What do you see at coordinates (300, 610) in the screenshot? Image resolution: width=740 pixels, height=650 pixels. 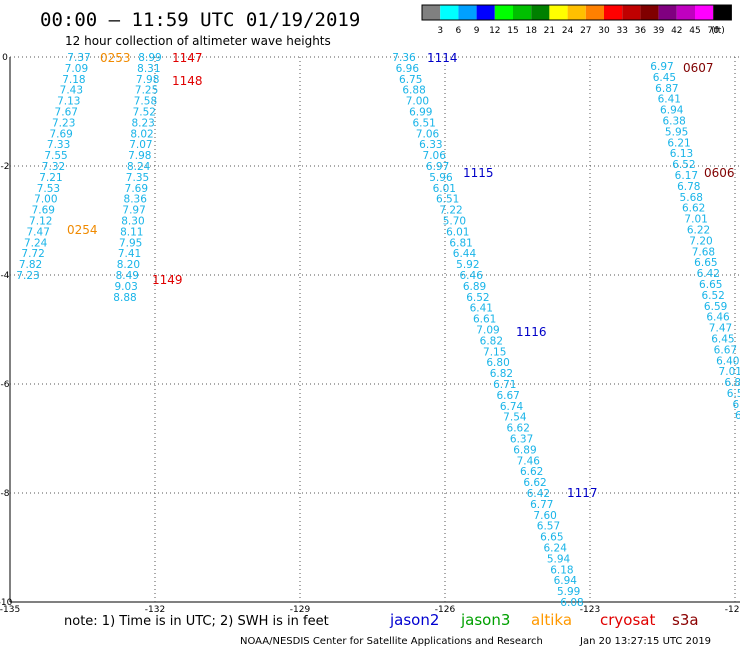 I see `x-tick-label: -129` at bounding box center [300, 610].